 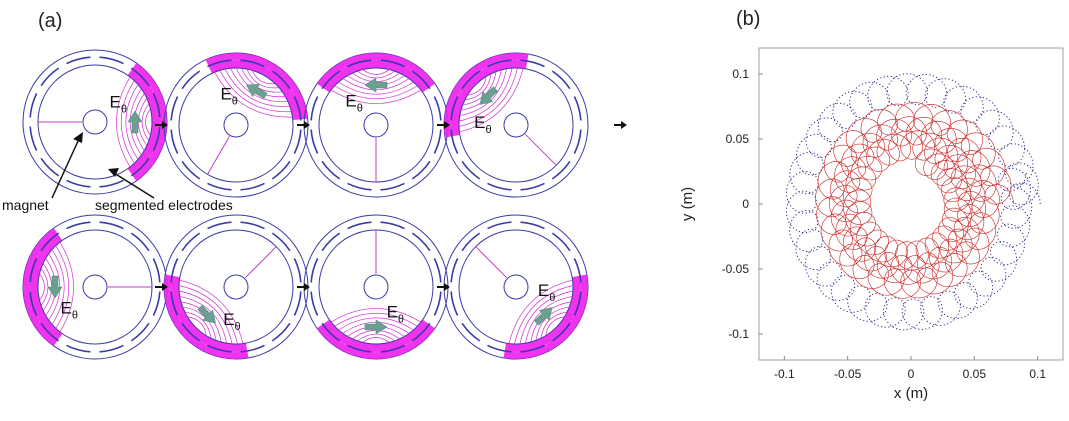 I want to click on x-tick-label: -0.1, so click(x=784, y=374).